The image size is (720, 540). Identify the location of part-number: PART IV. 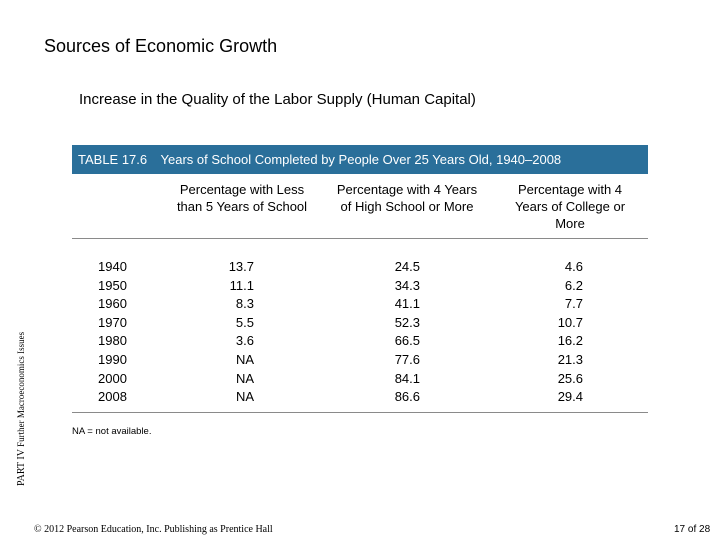
(21, 467).